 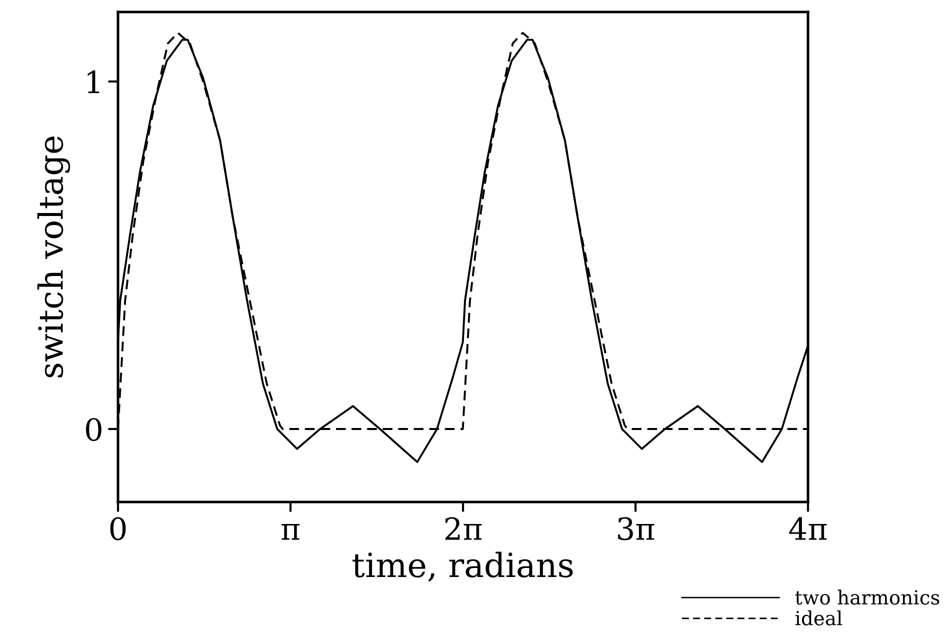 What do you see at coordinates (53, 257) in the screenshot?
I see `y-axis-title: switch voltage` at bounding box center [53, 257].